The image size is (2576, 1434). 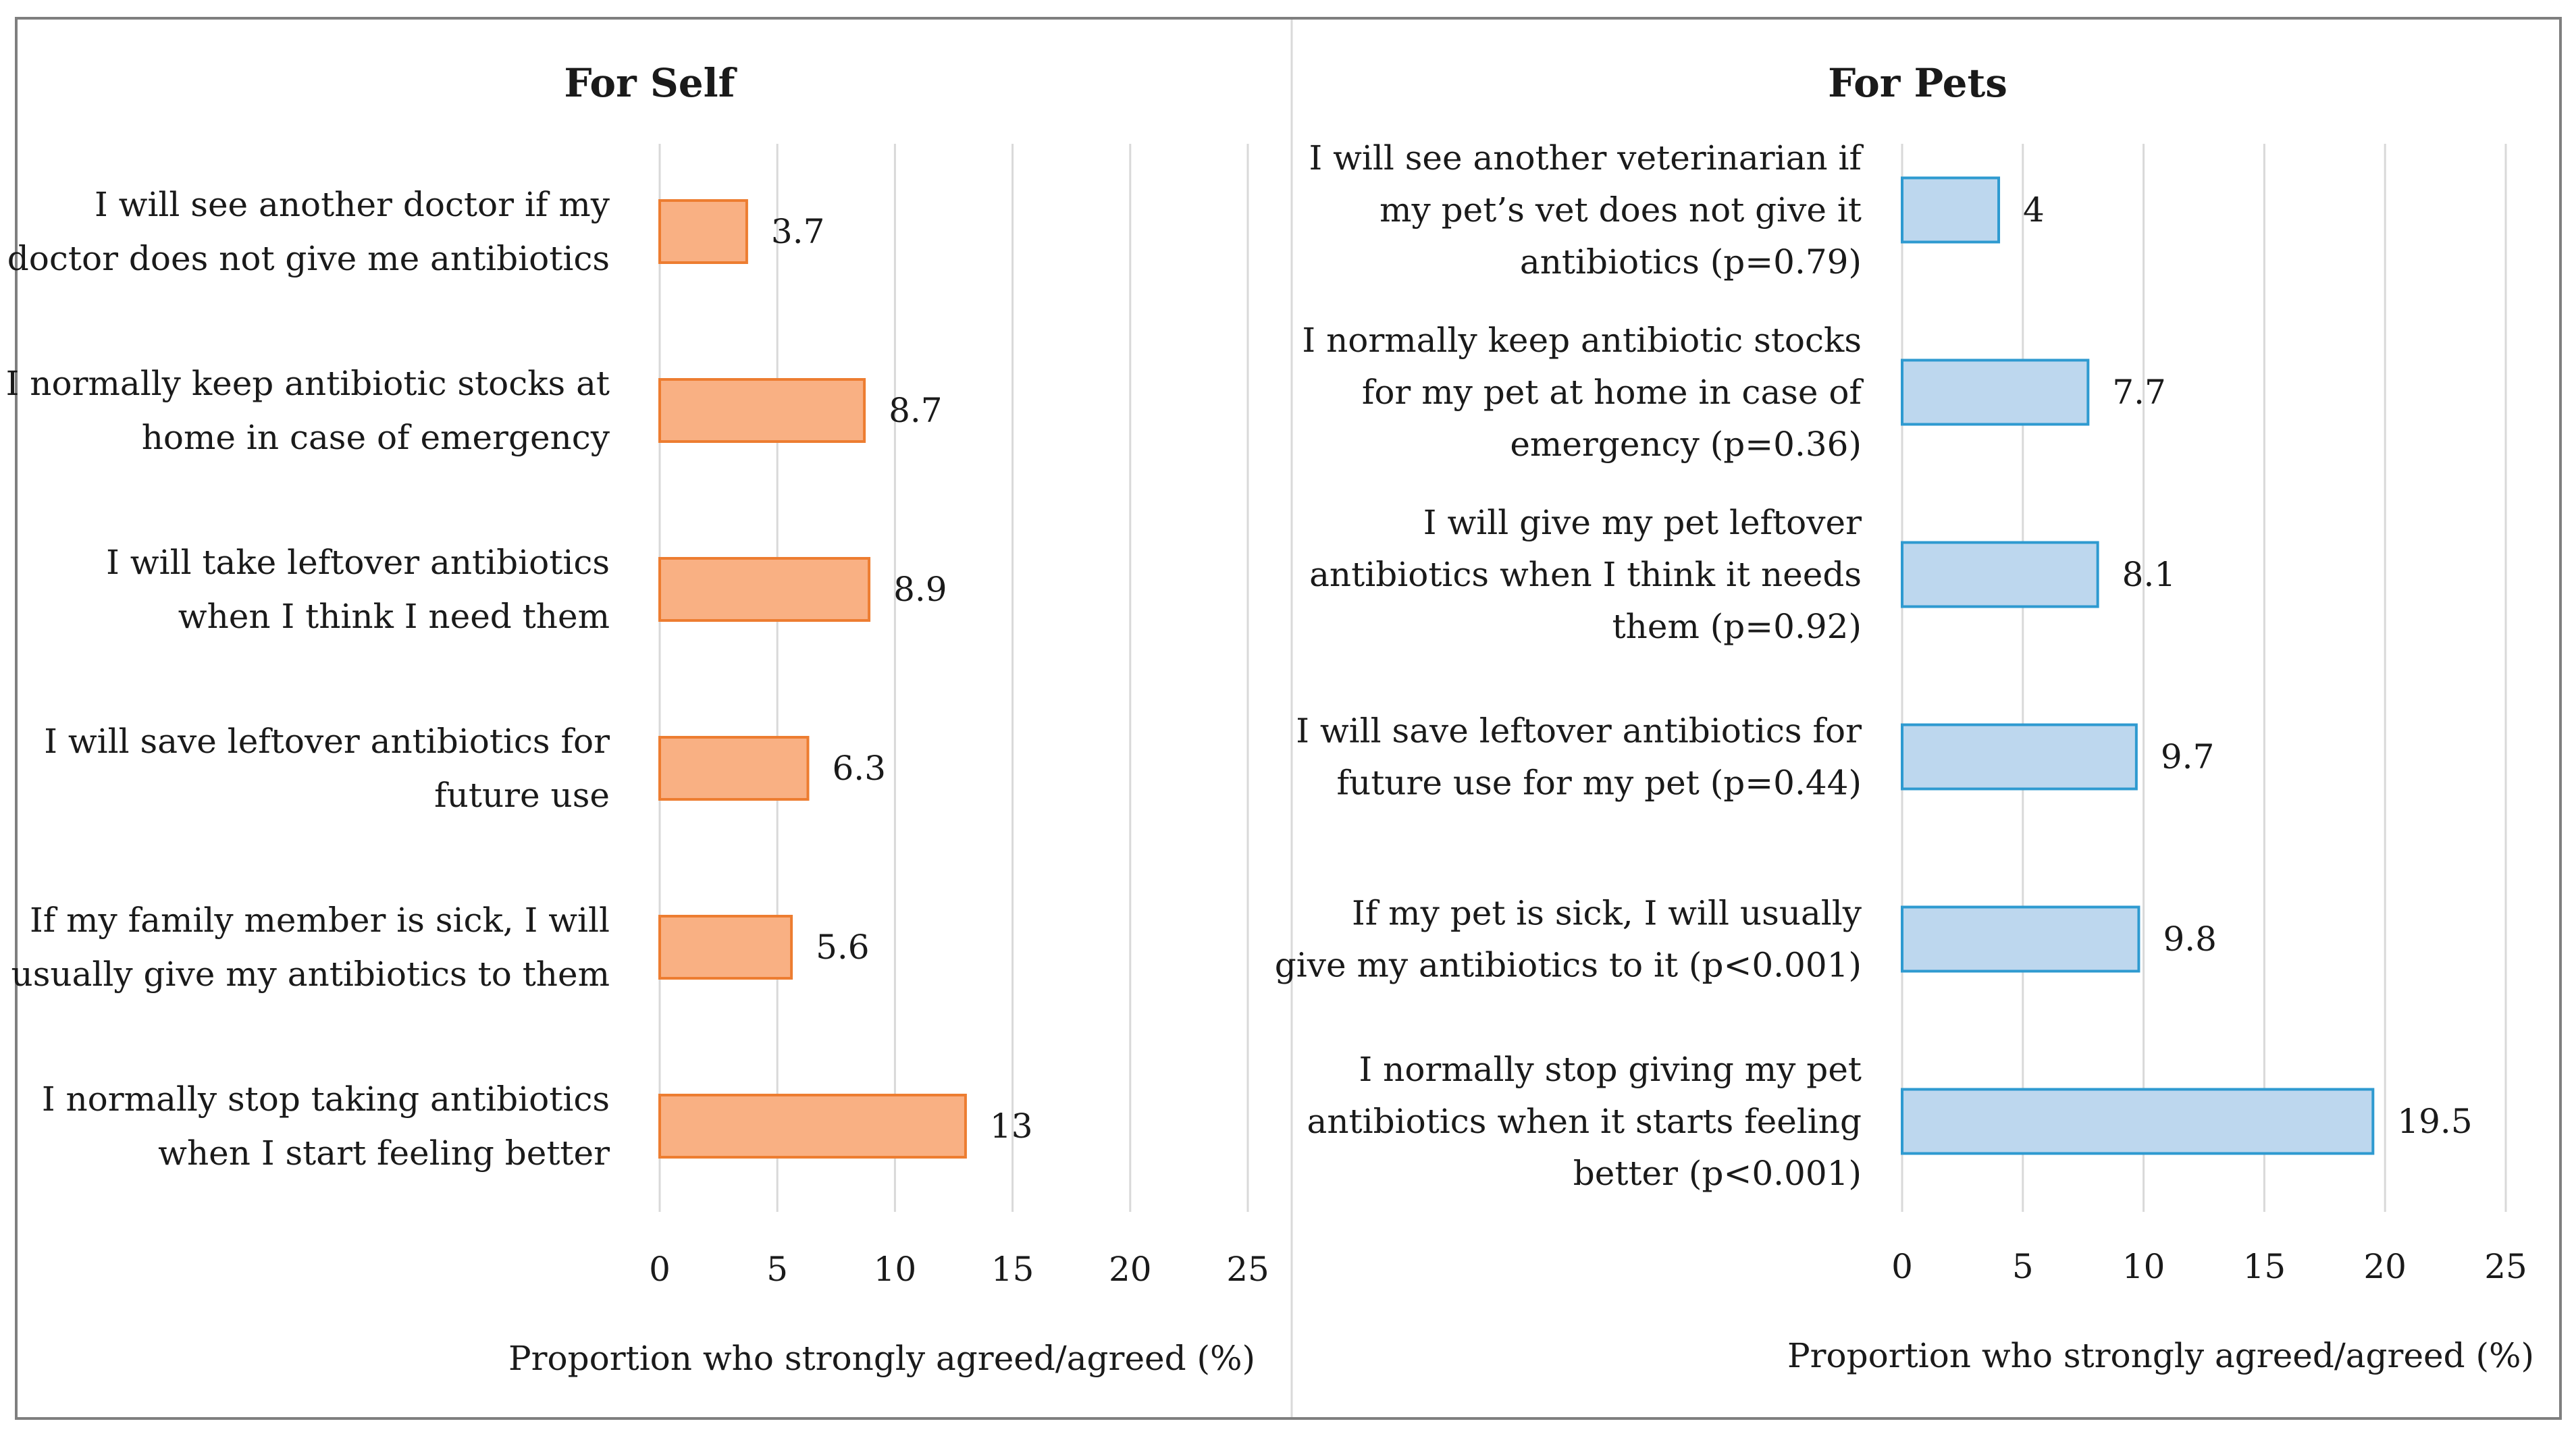 What do you see at coordinates (2209, 1266) in the screenshot?
I see `chart-pets-x-ticks: 0 5 10 15 20 25` at bounding box center [2209, 1266].